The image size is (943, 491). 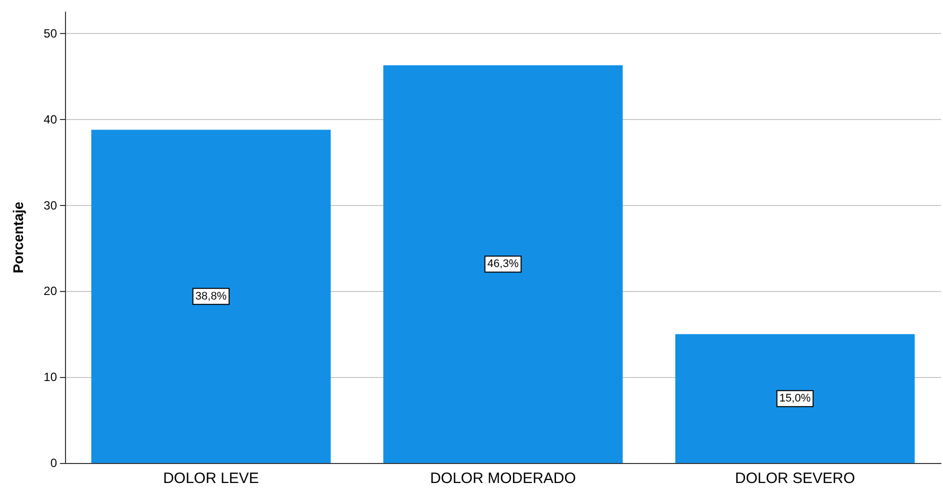 What do you see at coordinates (18, 237) in the screenshot?
I see `y-axis-title: Porcentaje` at bounding box center [18, 237].